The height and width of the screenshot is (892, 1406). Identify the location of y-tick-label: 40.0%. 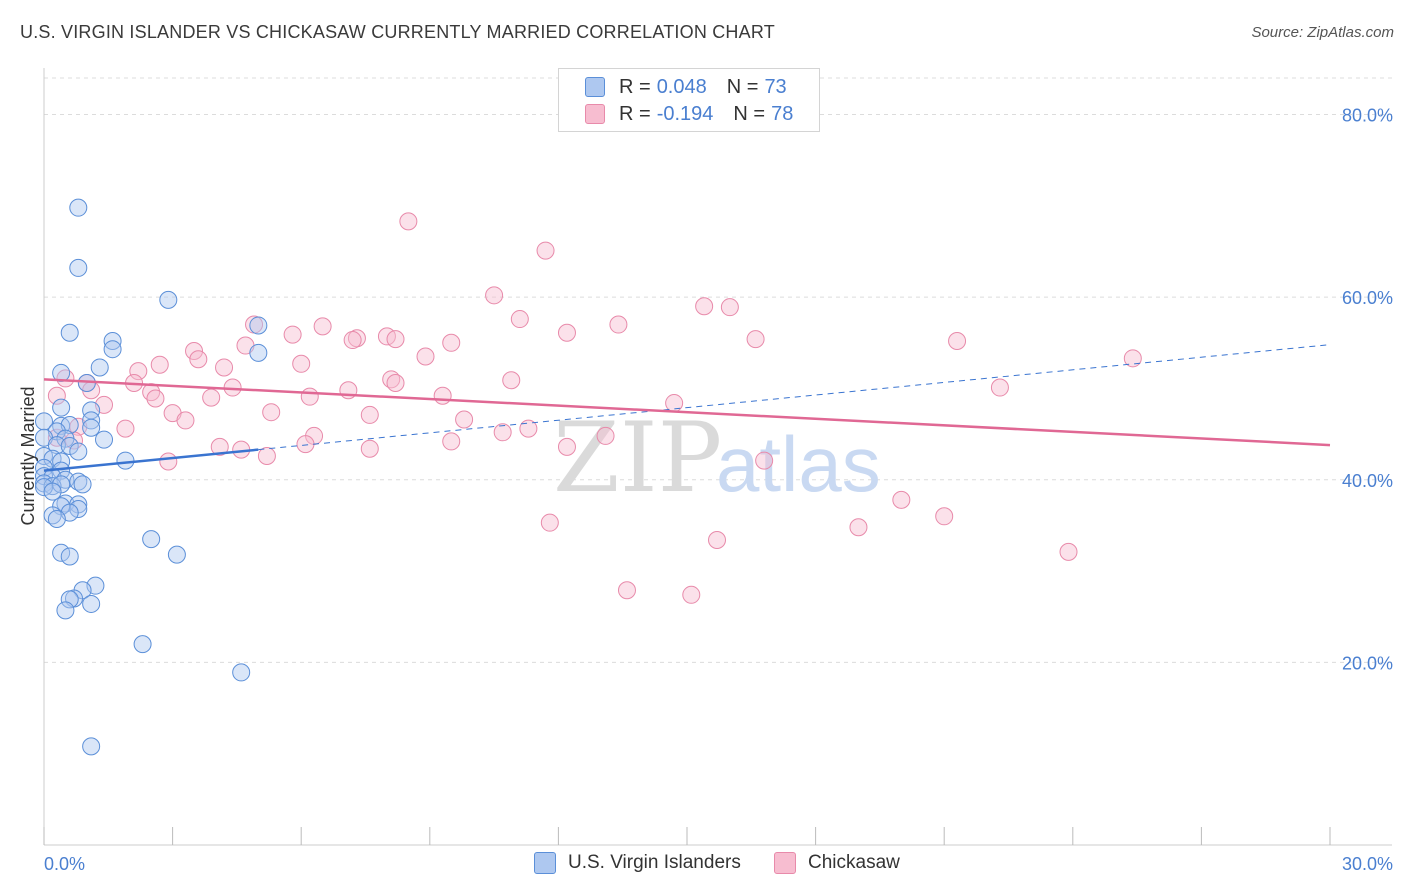
(1367, 481).